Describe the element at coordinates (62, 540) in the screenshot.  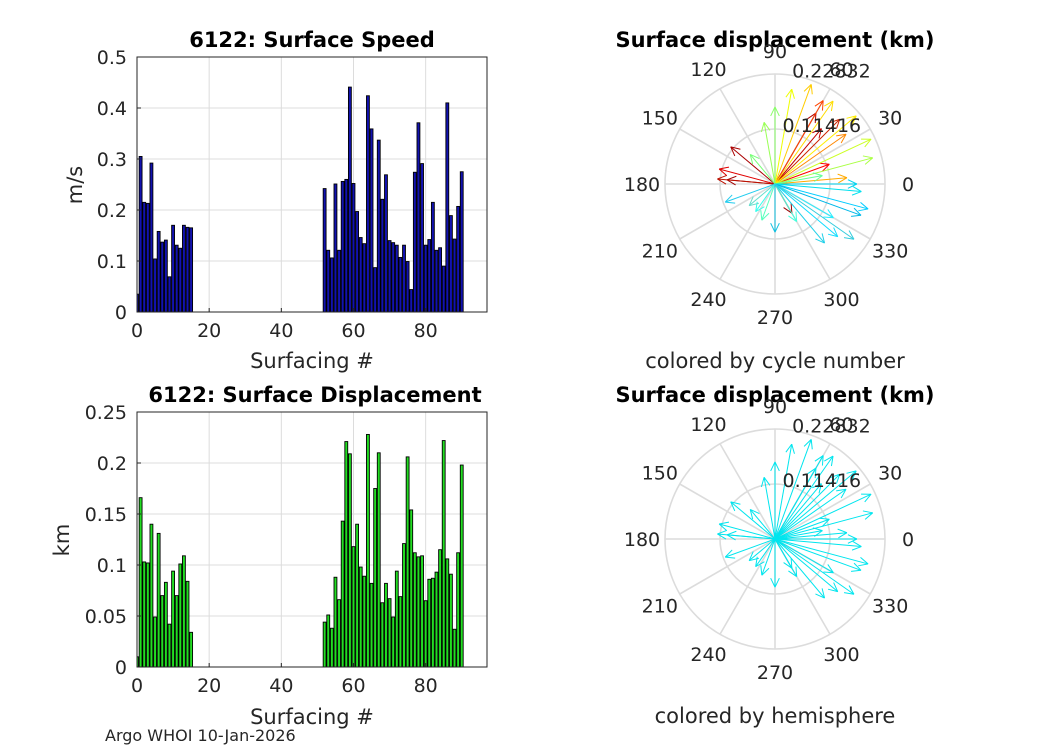
I see `displacement-y-axis-label: km` at that location.